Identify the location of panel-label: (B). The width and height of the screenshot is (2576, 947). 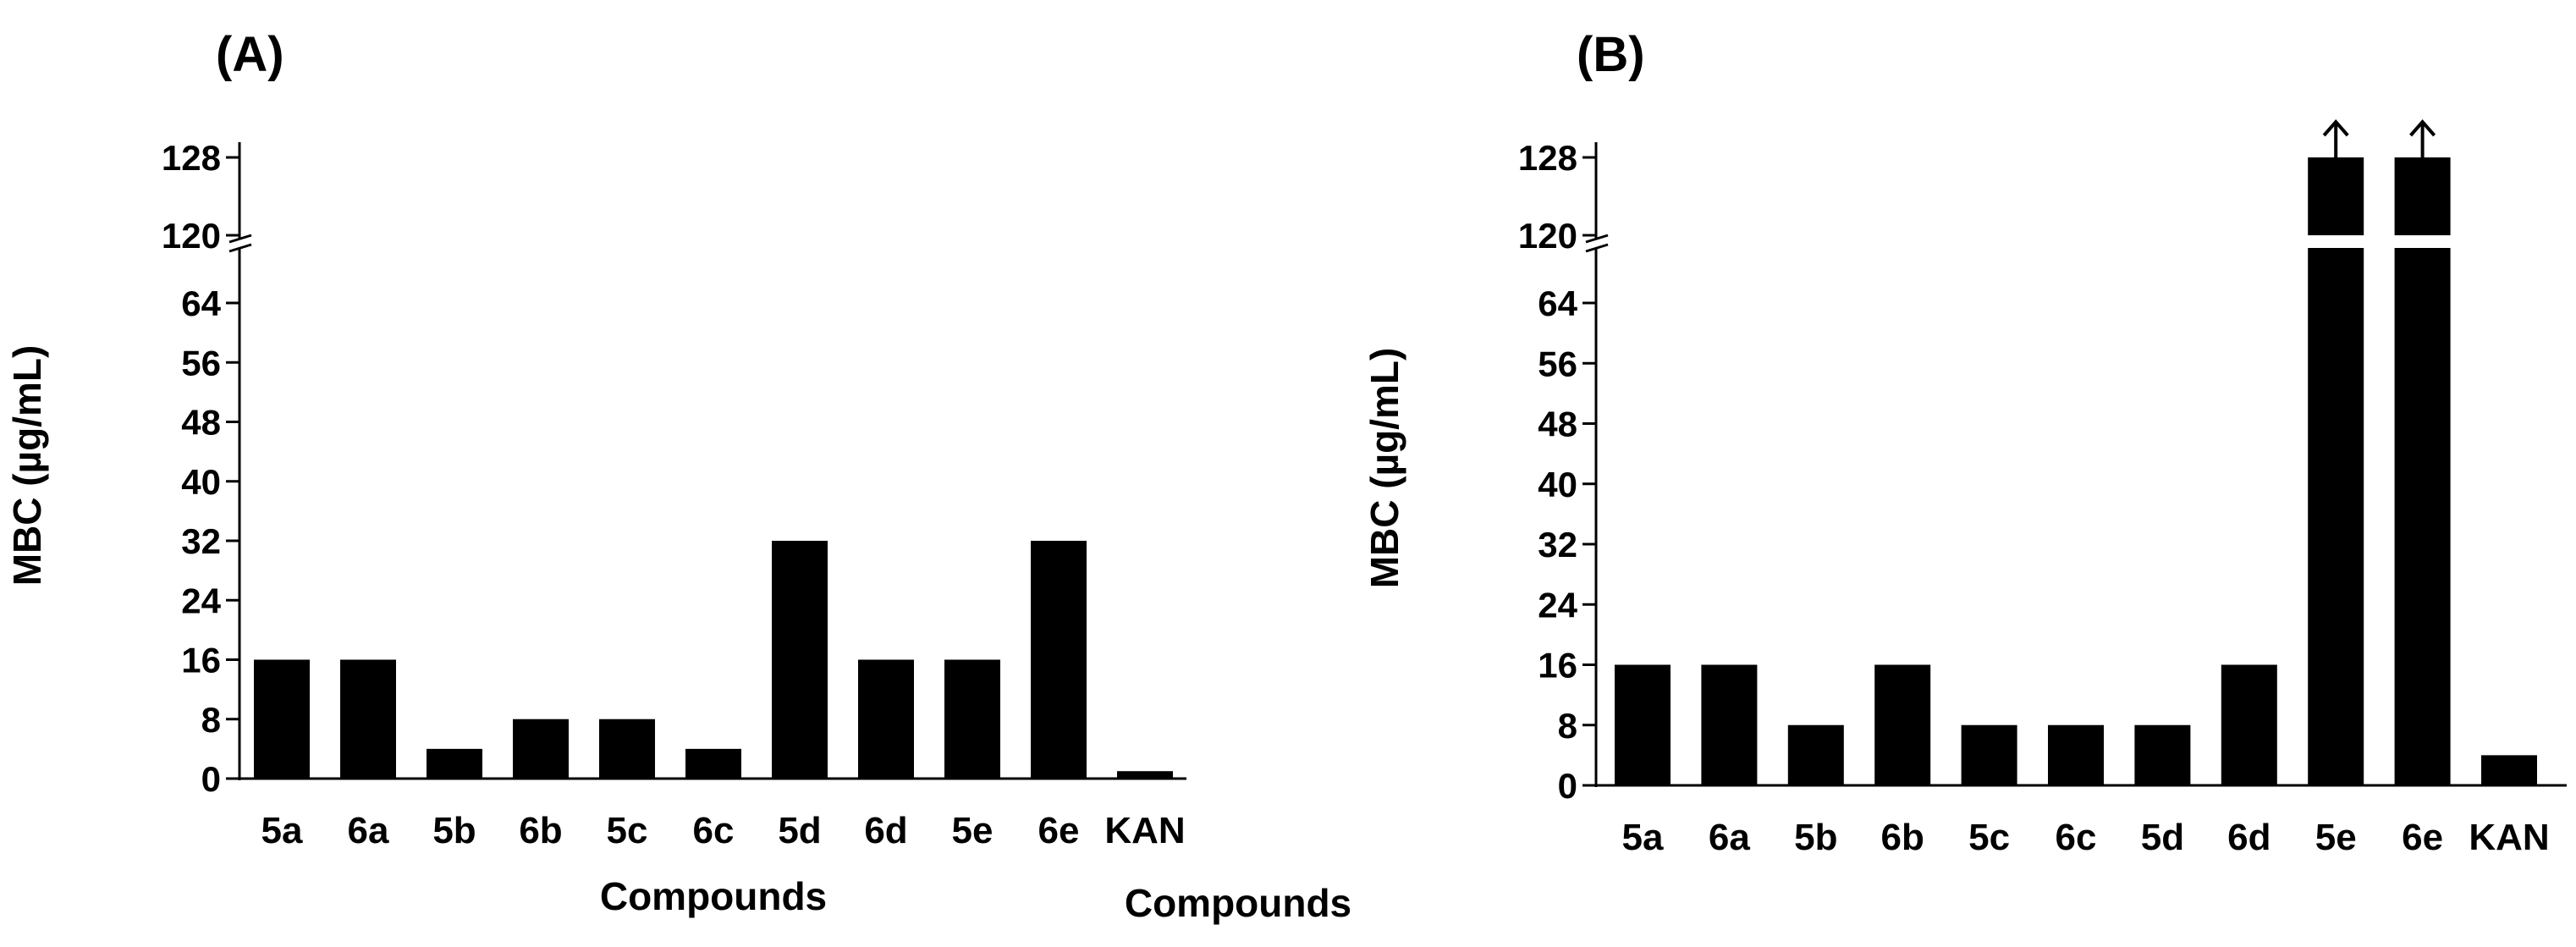
(1611, 54).